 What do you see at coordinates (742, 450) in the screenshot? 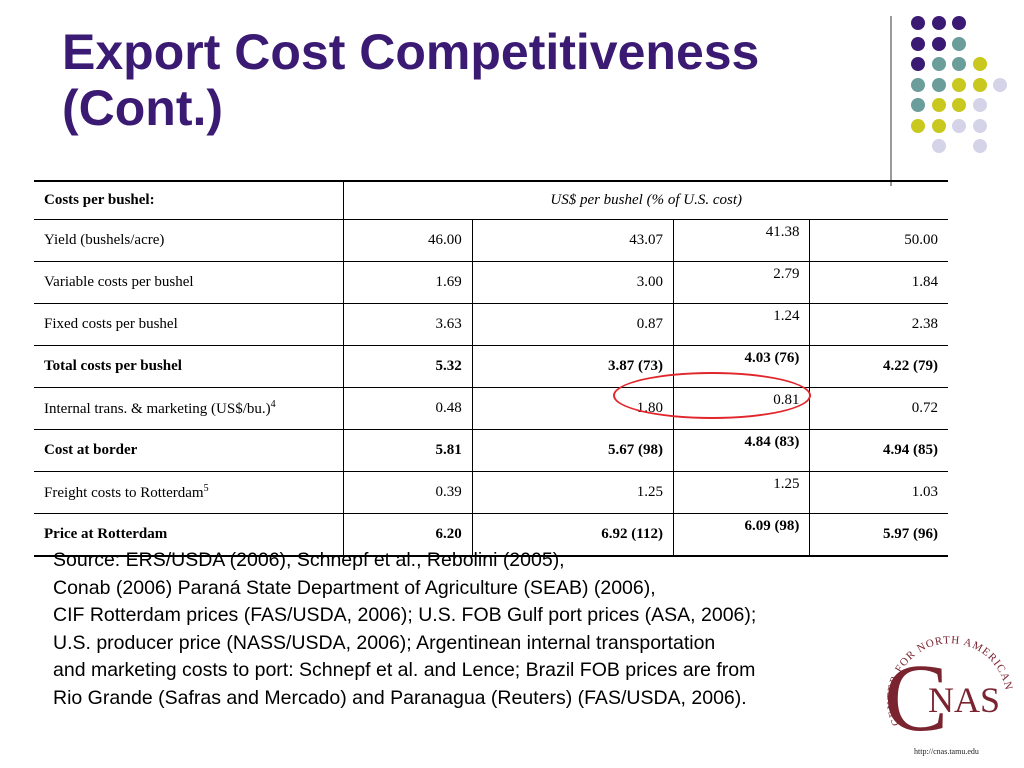
I see `cell-value: 4.84 (83)` at bounding box center [742, 450].